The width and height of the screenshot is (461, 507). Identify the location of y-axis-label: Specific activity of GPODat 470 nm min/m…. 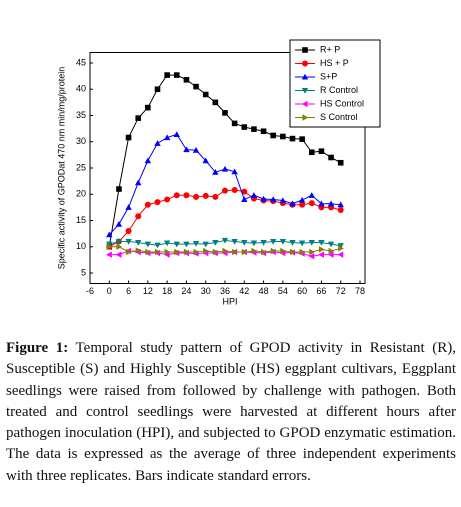
(61, 168).